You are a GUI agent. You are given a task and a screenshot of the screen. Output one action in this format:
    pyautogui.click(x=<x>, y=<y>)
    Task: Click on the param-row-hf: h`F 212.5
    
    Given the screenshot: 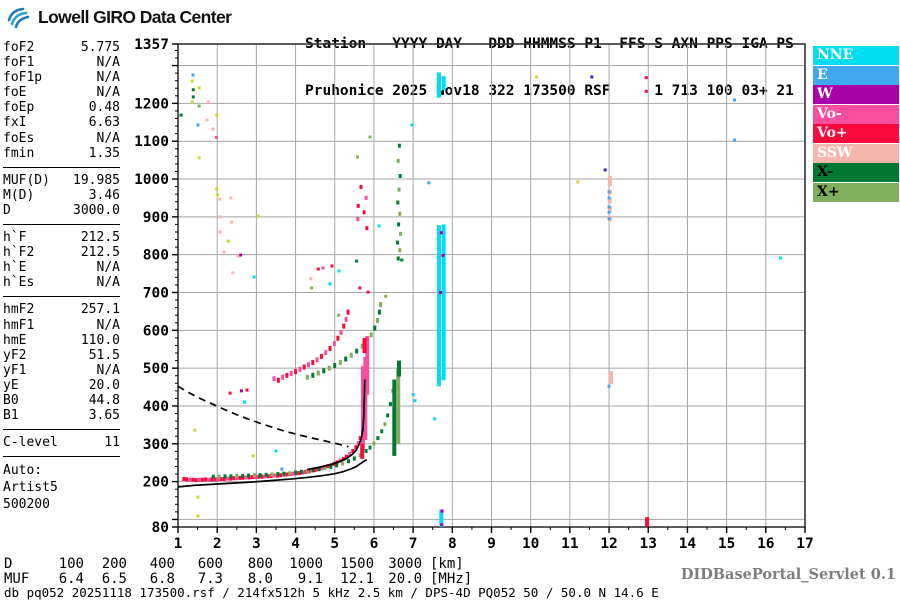 What is the action you would take?
    pyautogui.click(x=61, y=237)
    